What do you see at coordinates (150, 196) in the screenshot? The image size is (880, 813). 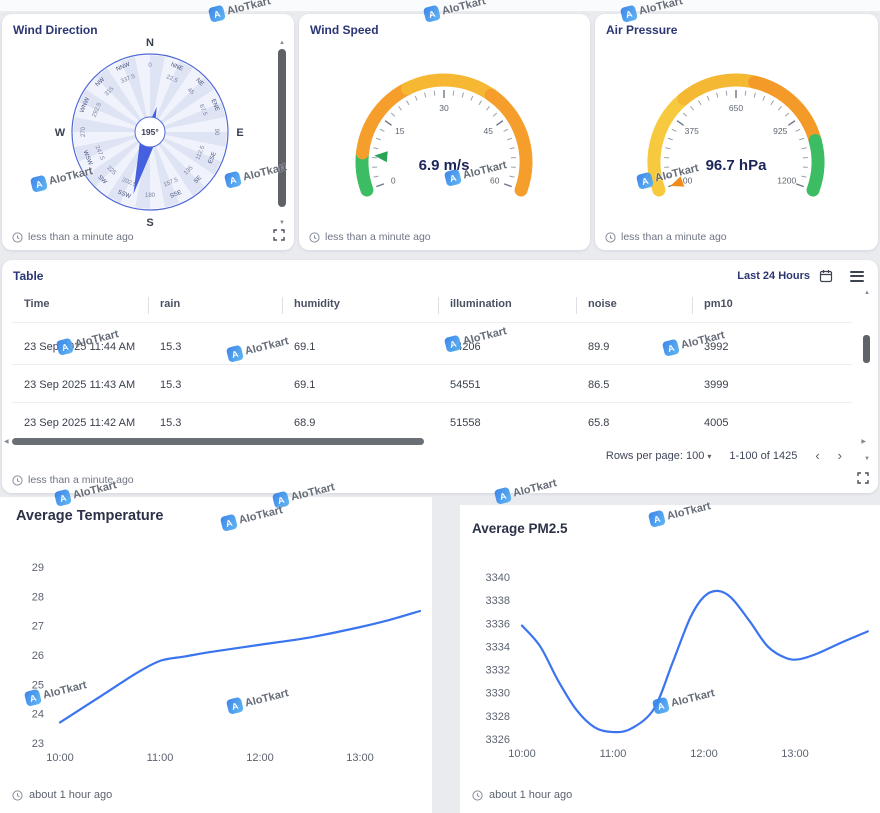 I see `compass-degree-label: 180` at bounding box center [150, 196].